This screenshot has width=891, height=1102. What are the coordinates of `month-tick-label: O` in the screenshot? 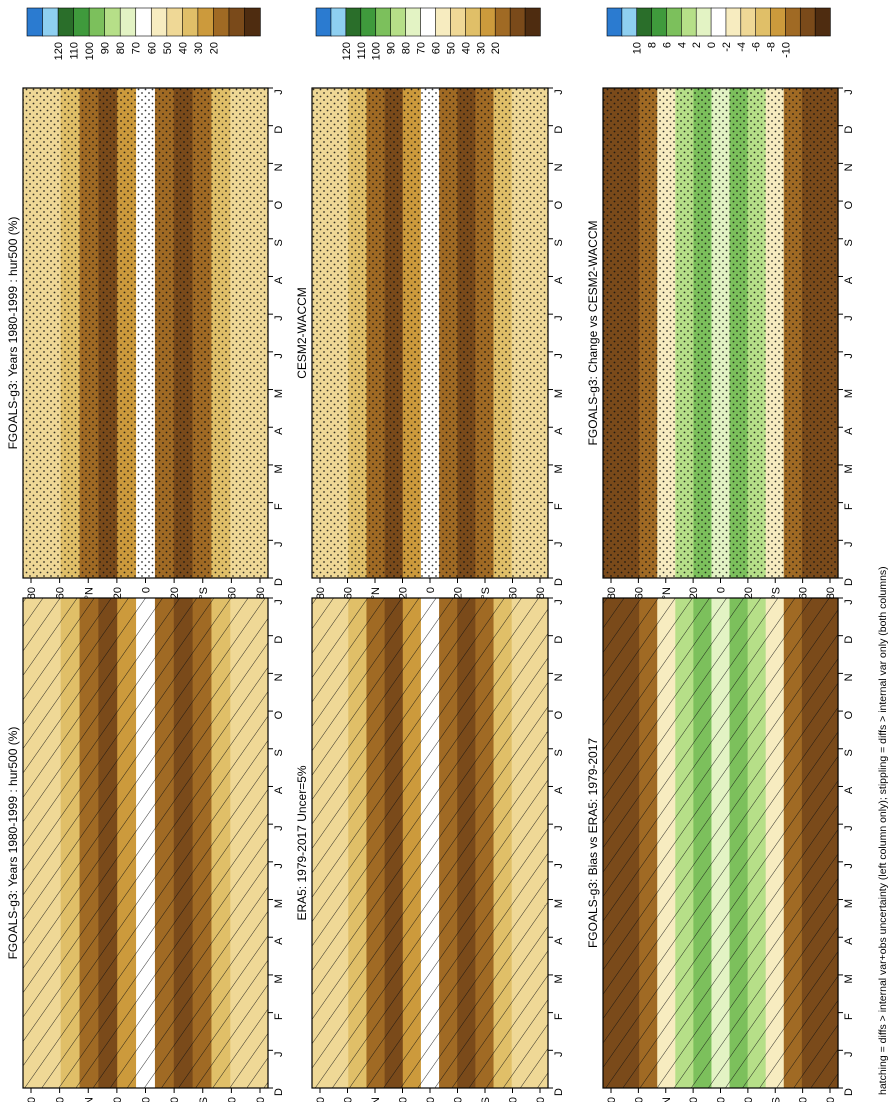 It's located at (559, 204).